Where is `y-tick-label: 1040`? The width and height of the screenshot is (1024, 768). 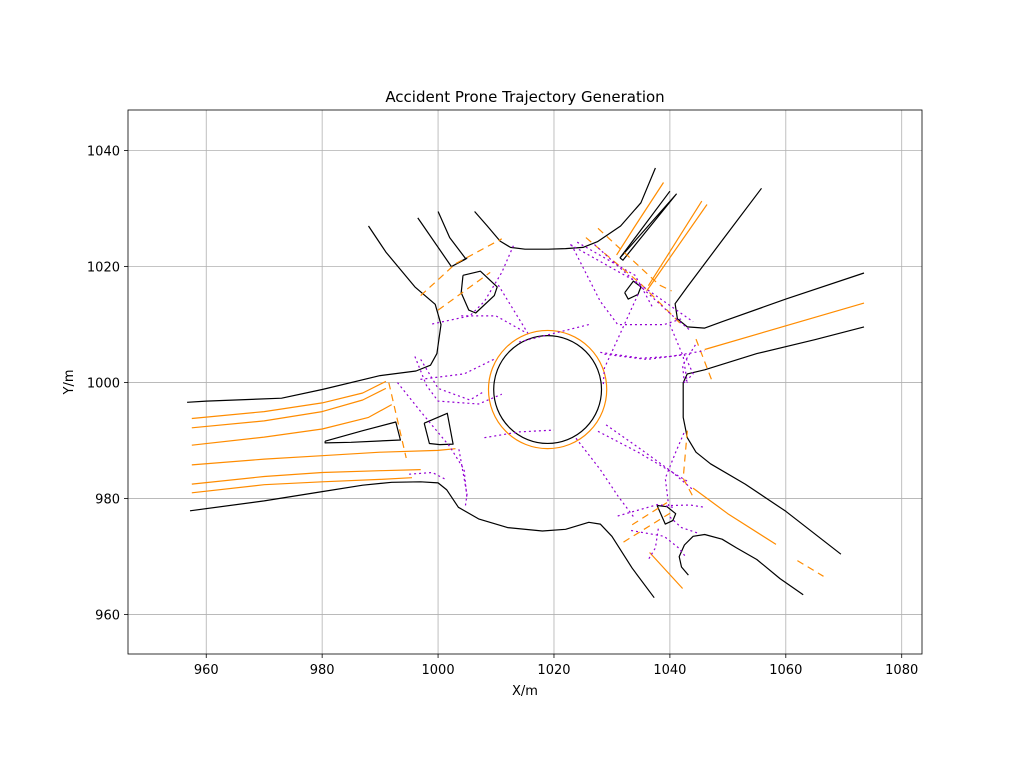 y-tick-label: 1040 is located at coordinates (103, 152).